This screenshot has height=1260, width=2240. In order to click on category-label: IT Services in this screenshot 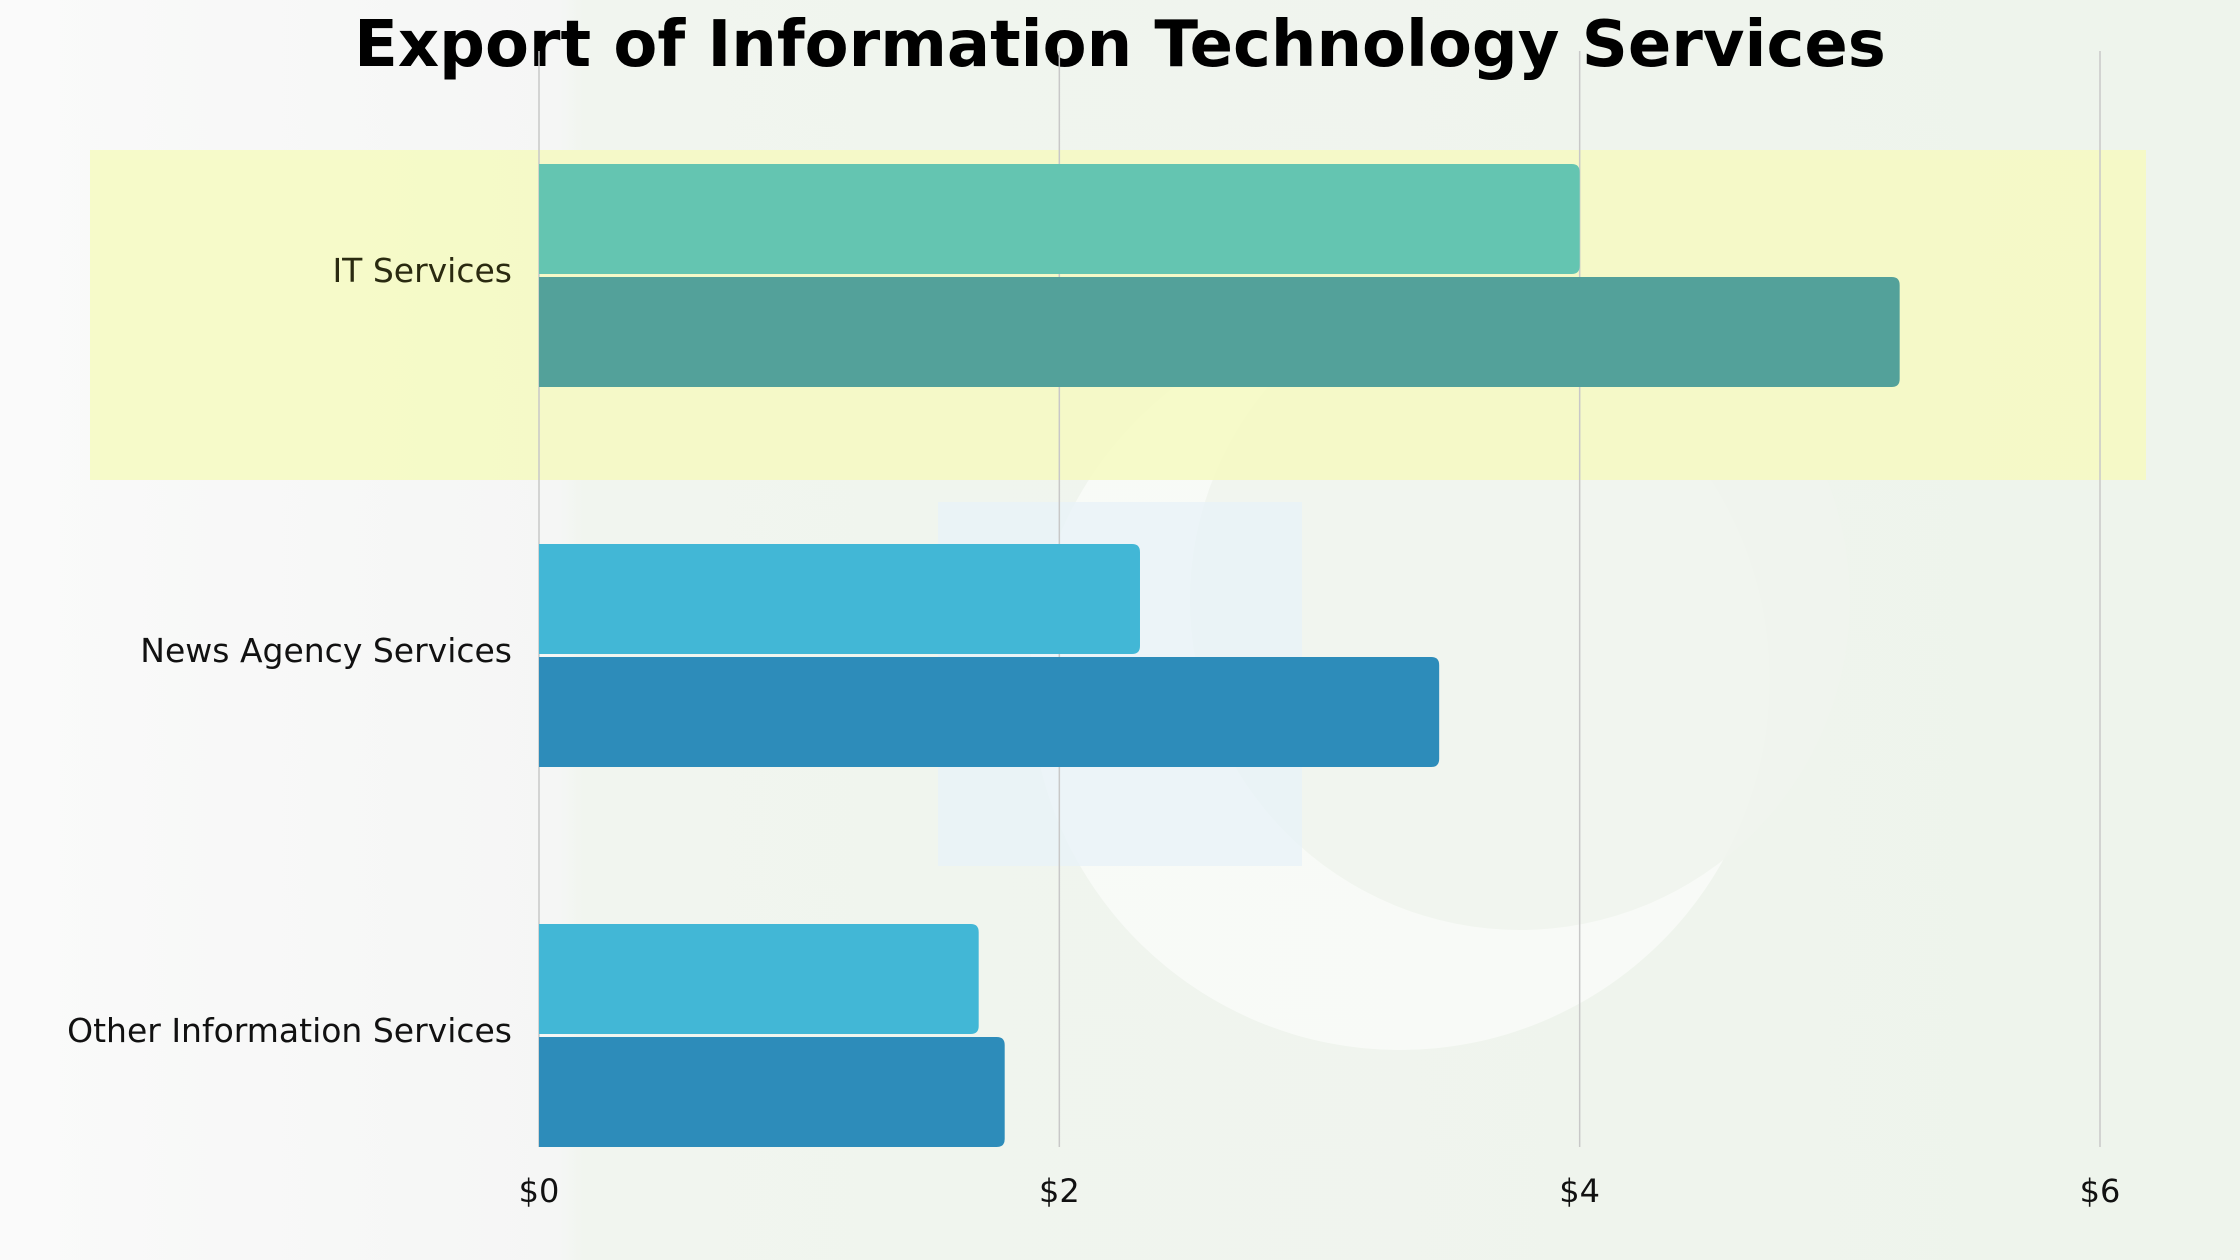, I will do `click(422, 270)`.